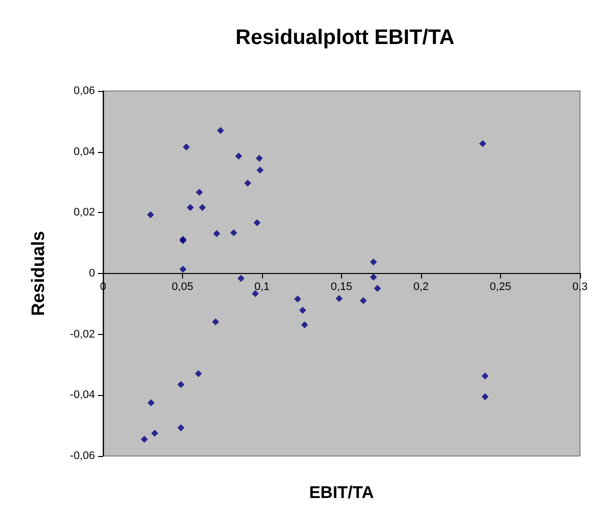 The image size is (602, 514). I want to click on x-tick-label: 0,2, so click(421, 287).